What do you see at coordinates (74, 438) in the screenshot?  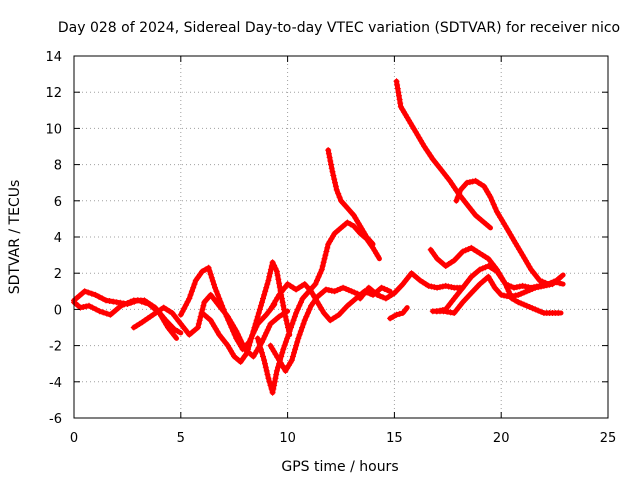 I see `x-tick-label: 0` at bounding box center [74, 438].